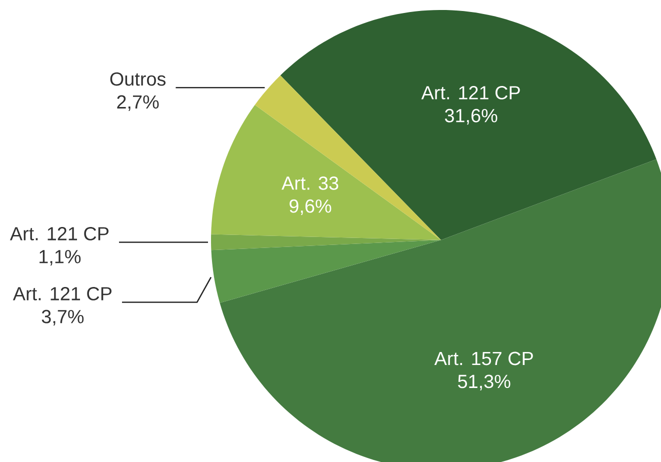 The width and height of the screenshot is (661, 462). Describe the element at coordinates (138, 103) in the screenshot. I see `data-label: 2,7%` at that location.